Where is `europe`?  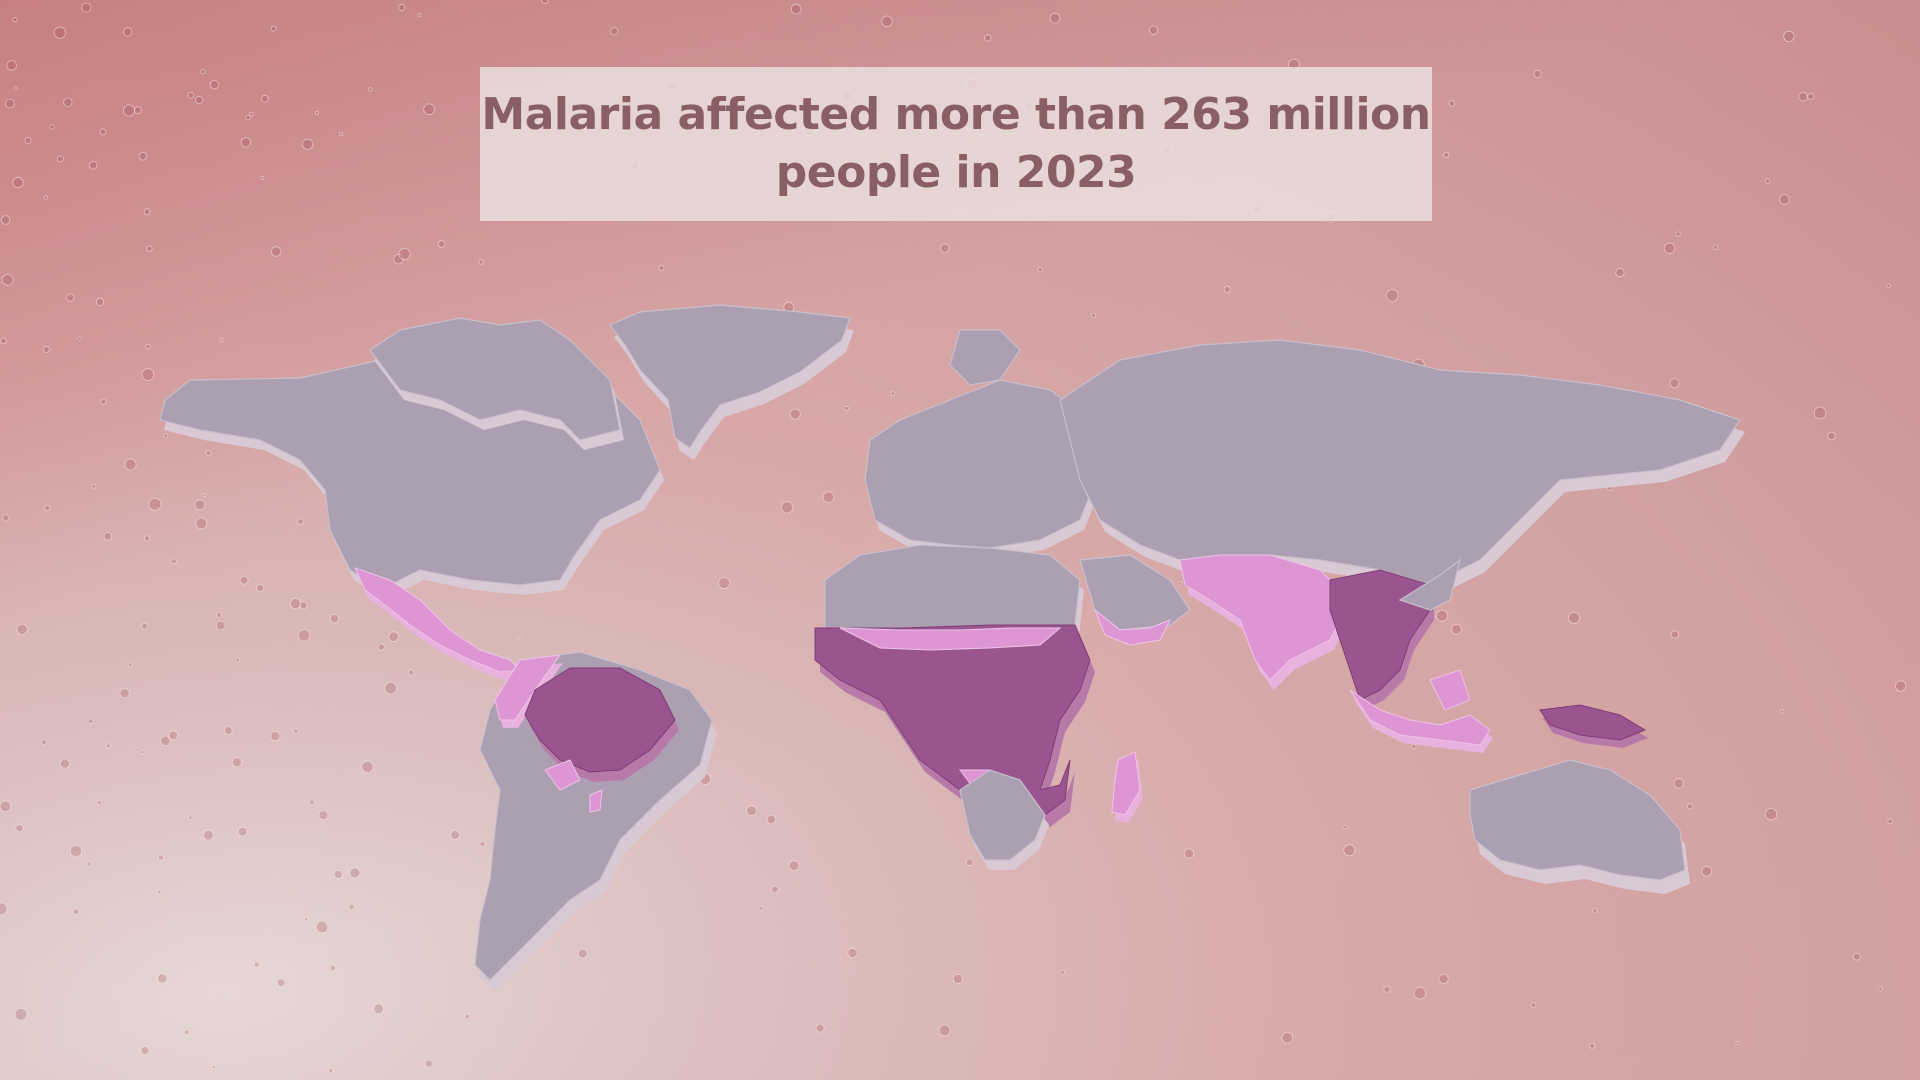 europe is located at coordinates (984, 443).